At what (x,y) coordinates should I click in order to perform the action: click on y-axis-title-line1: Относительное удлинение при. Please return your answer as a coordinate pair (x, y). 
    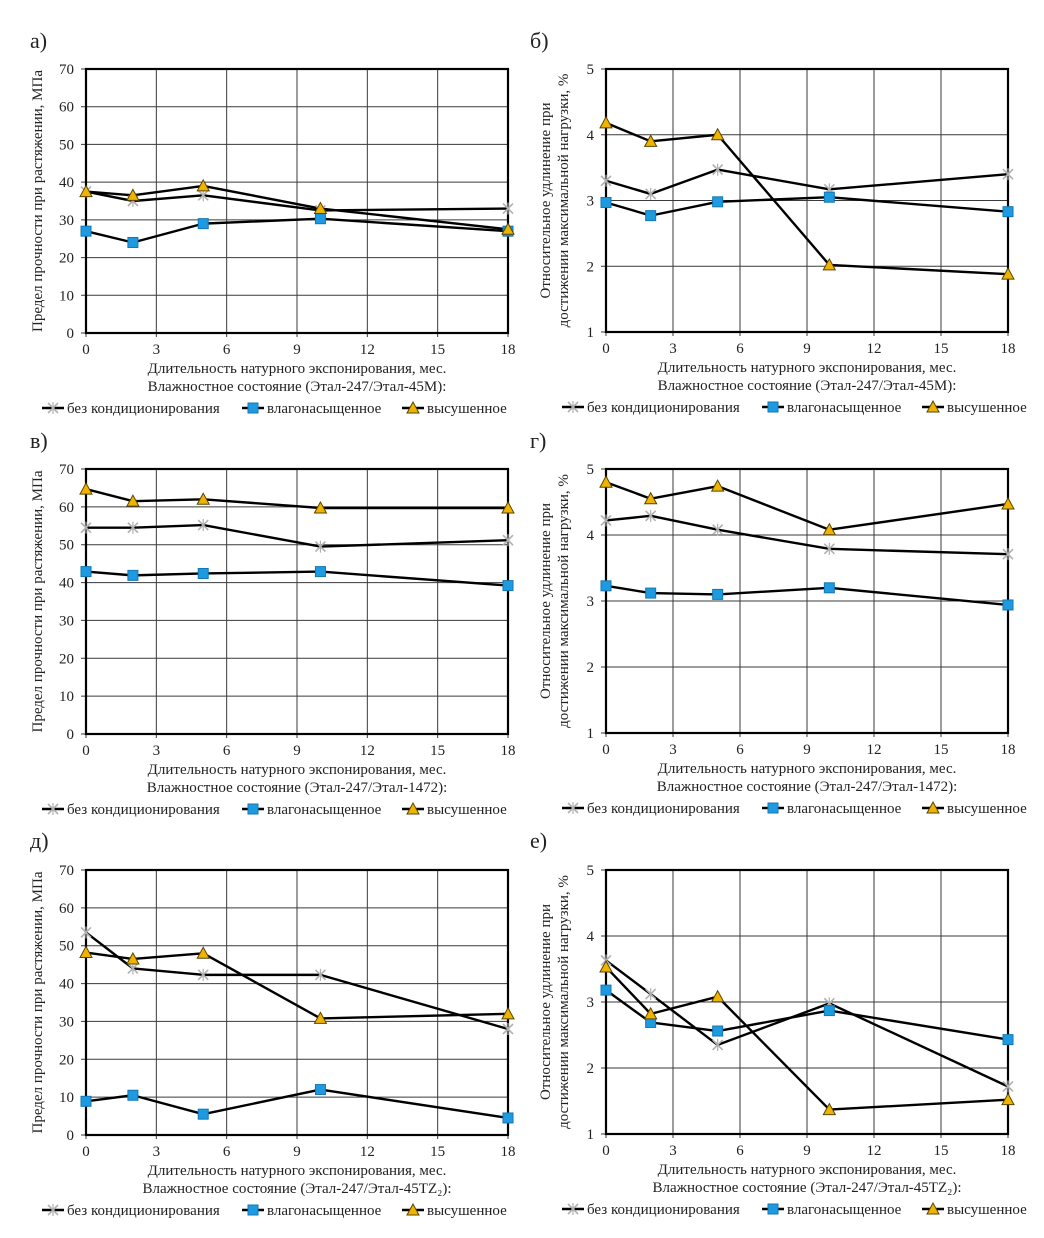
    Looking at the image, I should click on (546, 1002).